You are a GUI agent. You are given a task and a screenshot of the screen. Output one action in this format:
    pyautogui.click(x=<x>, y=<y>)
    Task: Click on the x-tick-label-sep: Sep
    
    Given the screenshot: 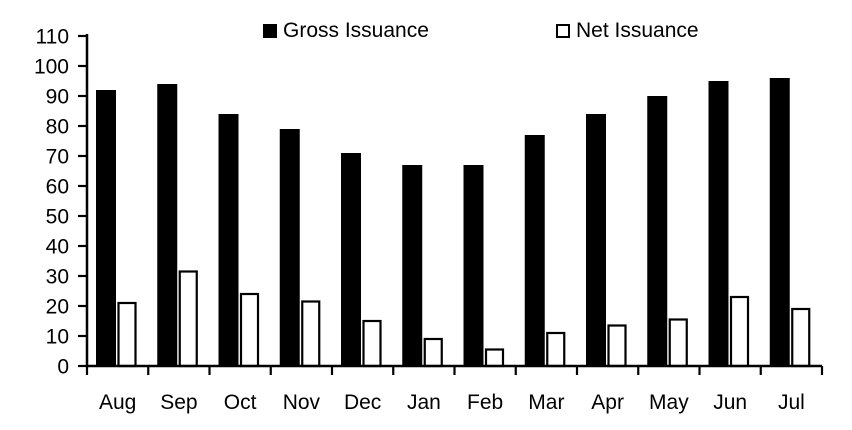 What is the action you would take?
    pyautogui.click(x=178, y=402)
    